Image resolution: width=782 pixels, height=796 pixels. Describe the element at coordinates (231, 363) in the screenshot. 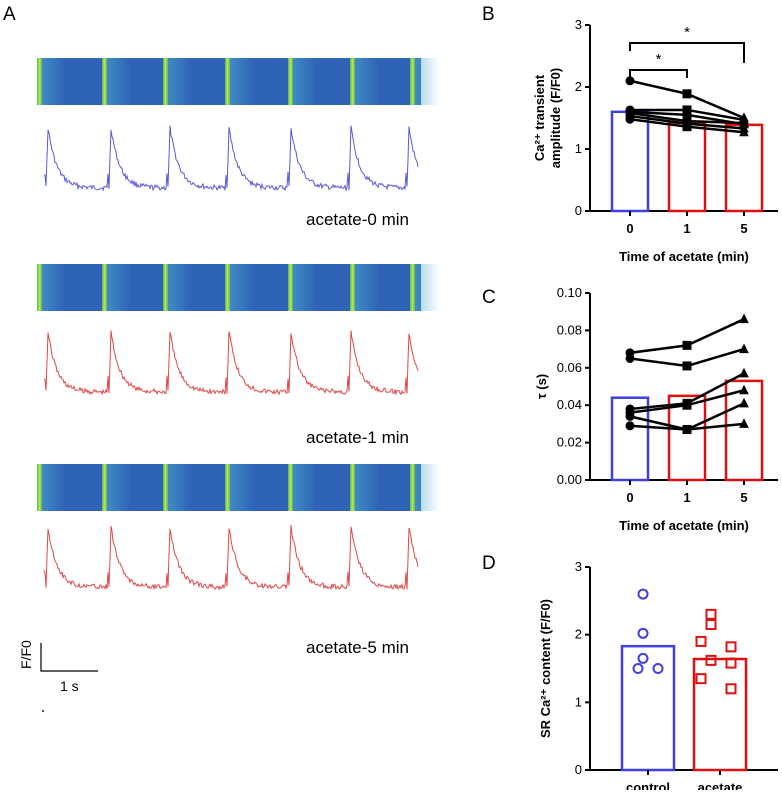

I see `calcium-trace-1min` at that location.